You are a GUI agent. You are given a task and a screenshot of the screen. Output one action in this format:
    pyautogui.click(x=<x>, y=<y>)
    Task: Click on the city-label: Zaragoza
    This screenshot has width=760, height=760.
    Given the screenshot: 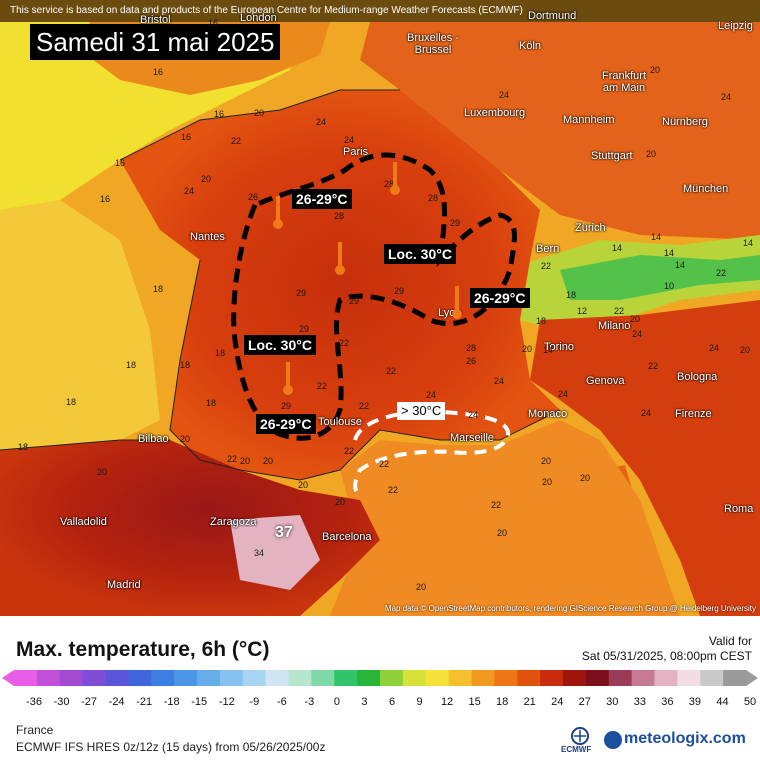 What is the action you would take?
    pyautogui.click(x=233, y=522)
    